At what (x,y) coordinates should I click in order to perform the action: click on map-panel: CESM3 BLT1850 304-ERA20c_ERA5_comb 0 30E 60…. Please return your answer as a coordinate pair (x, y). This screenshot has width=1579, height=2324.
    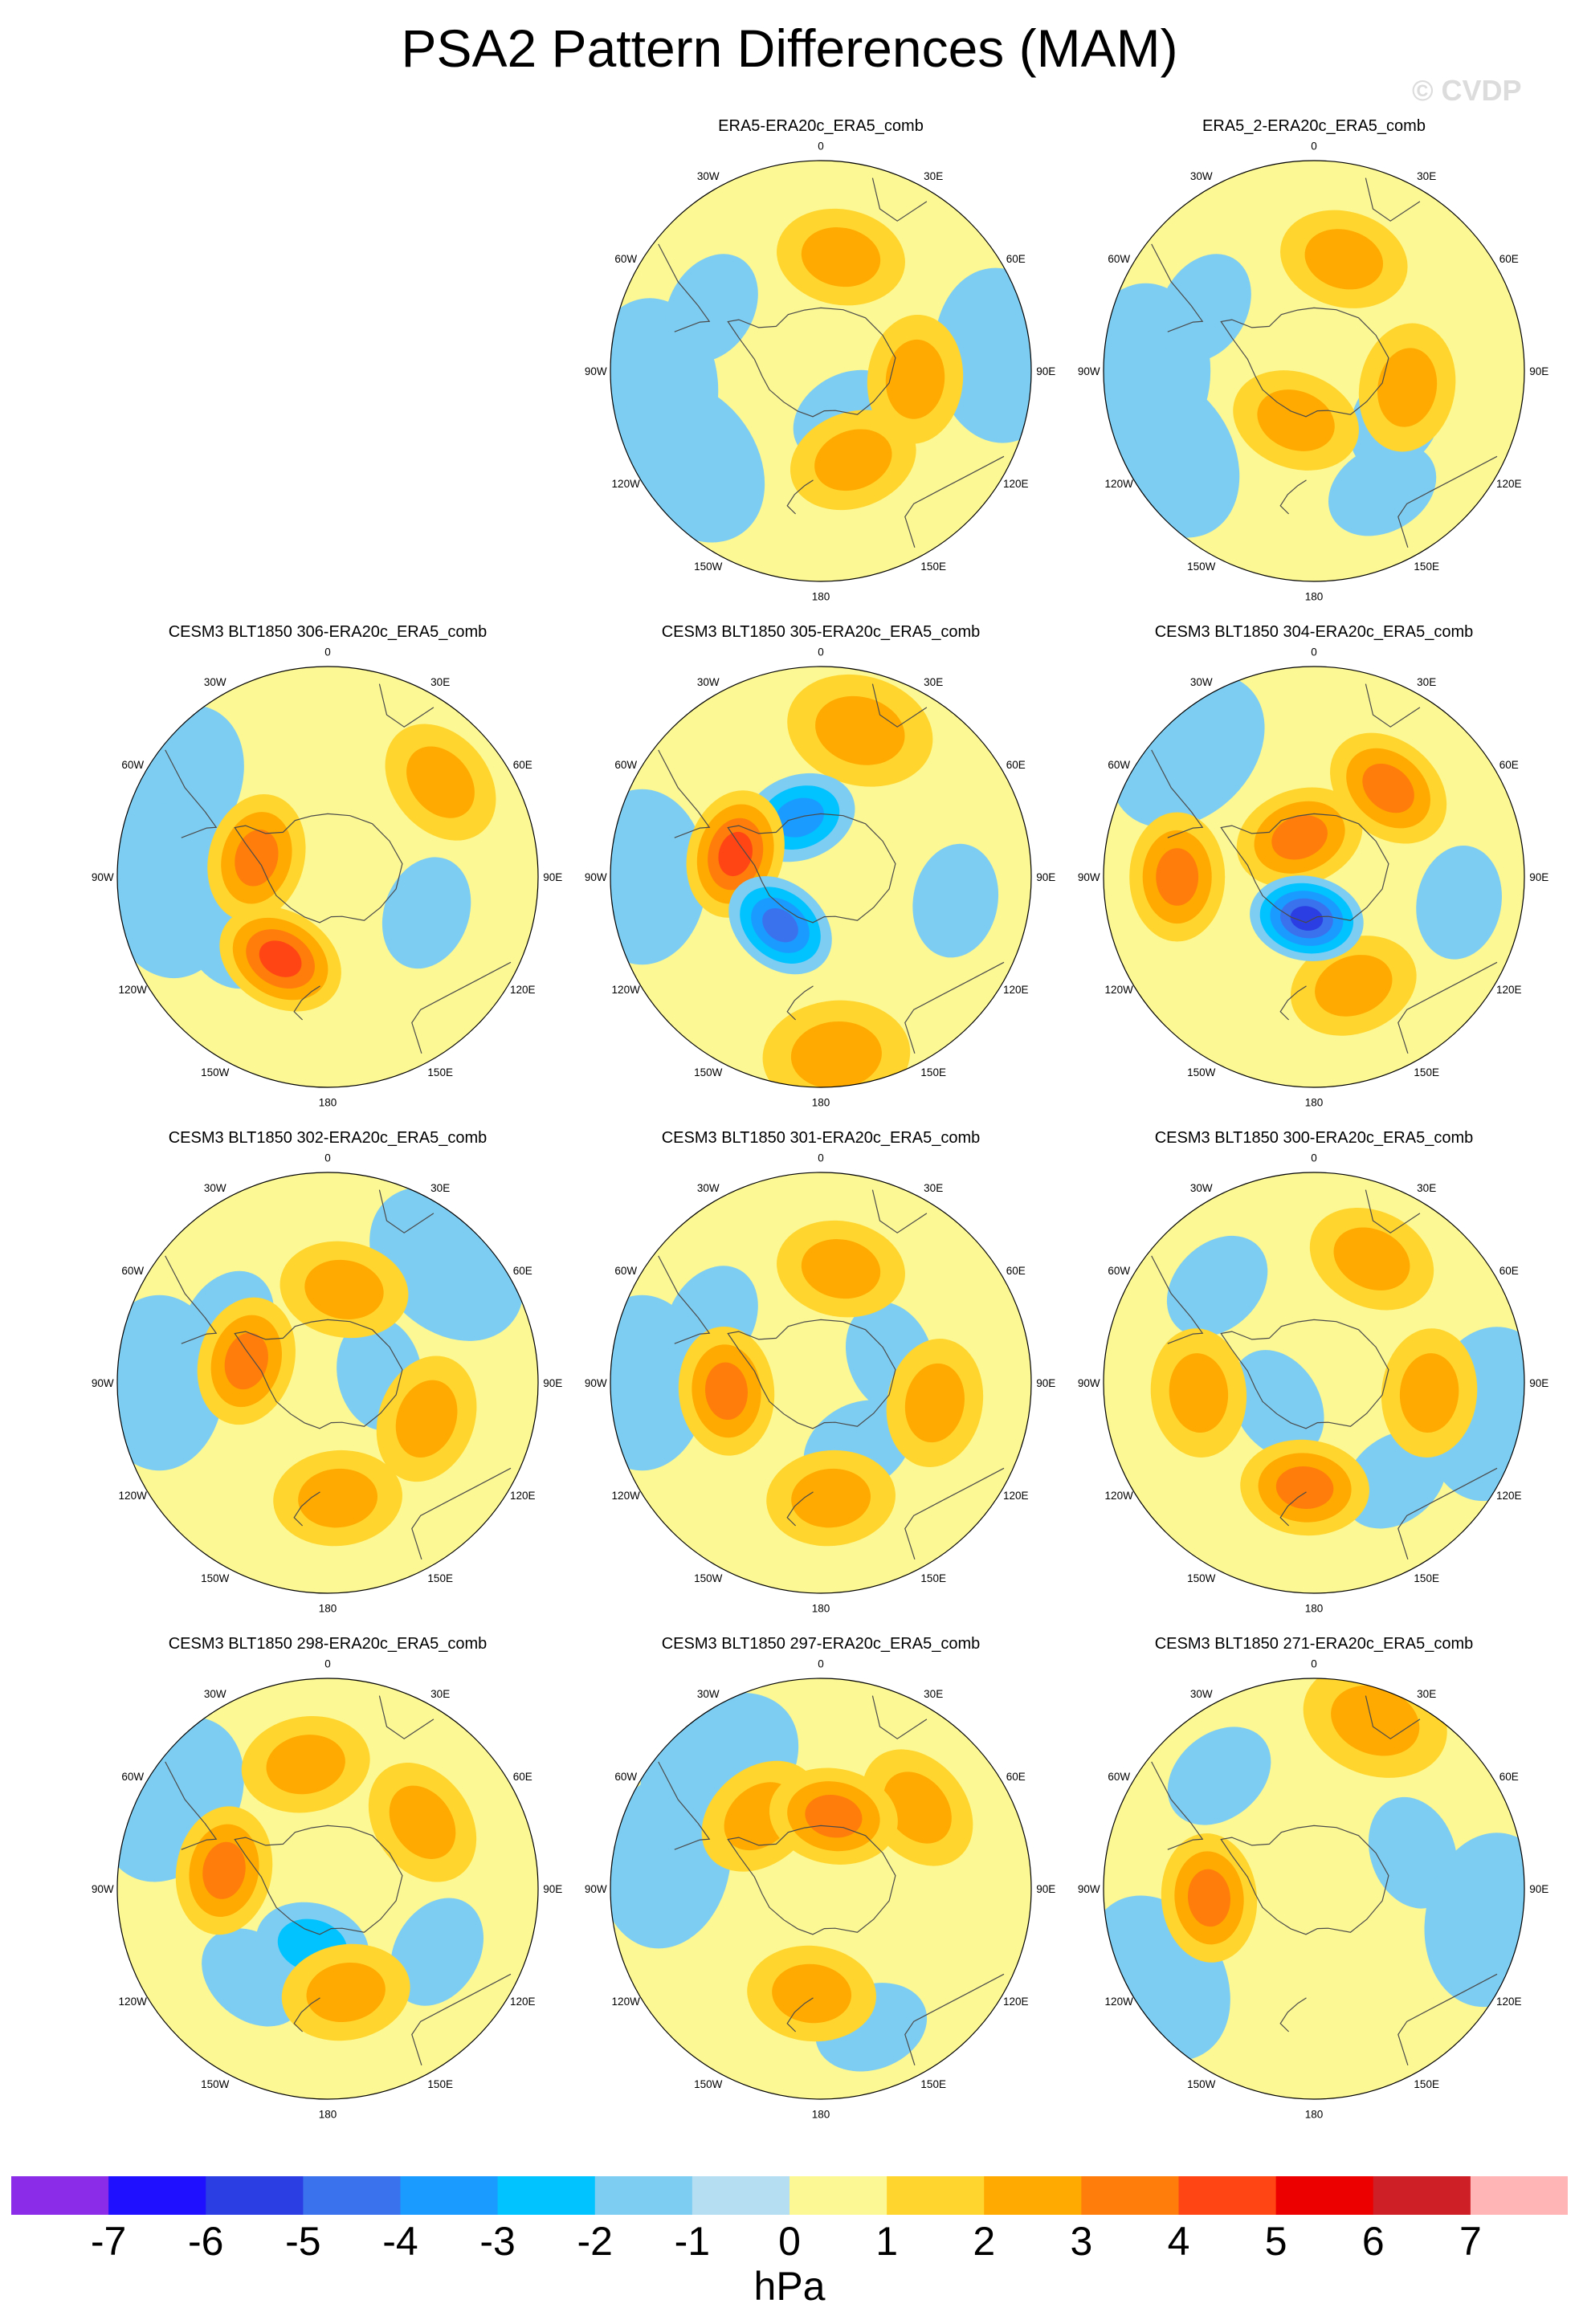
    Looking at the image, I should click on (1314, 872).